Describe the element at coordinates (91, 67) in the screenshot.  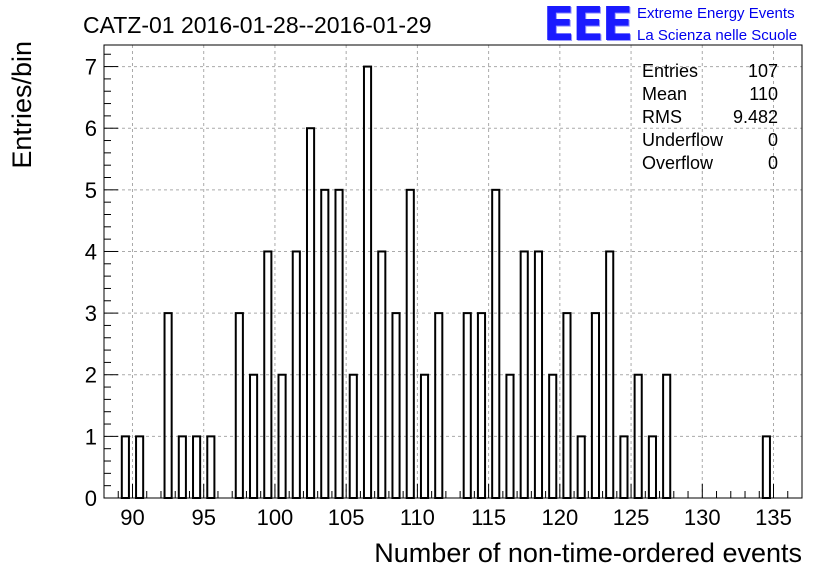
I see `y-tick-label: 7` at that location.